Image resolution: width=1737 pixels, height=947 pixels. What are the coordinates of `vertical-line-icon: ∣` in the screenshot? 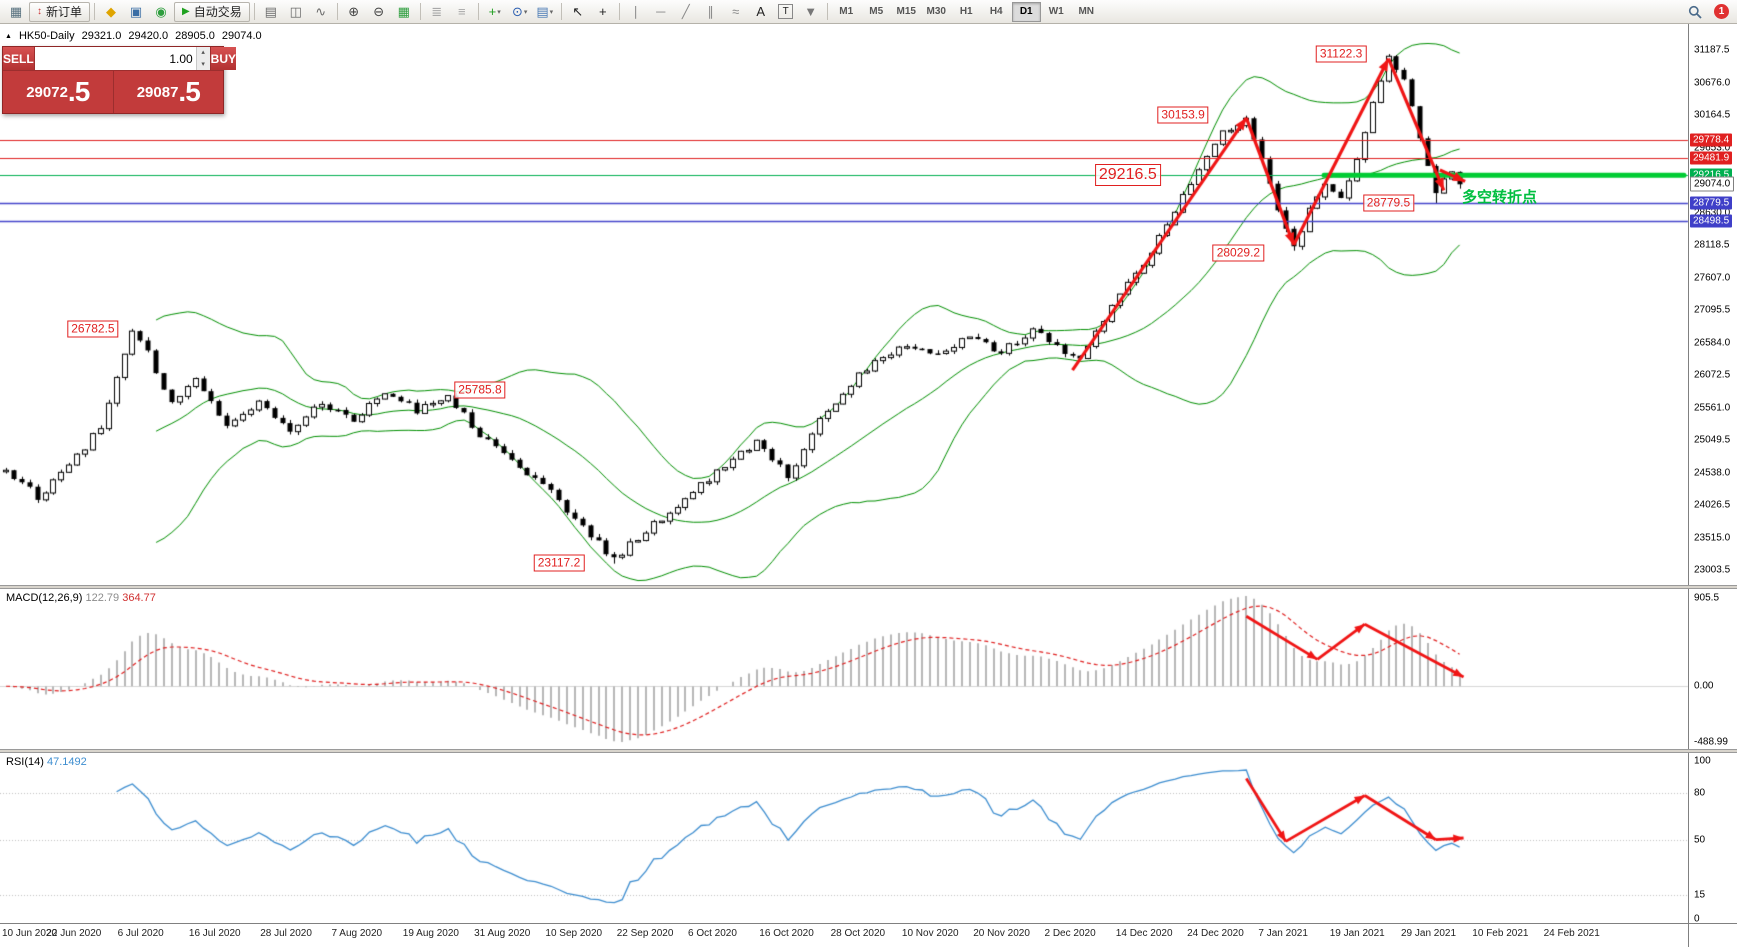 It's located at (635, 11).